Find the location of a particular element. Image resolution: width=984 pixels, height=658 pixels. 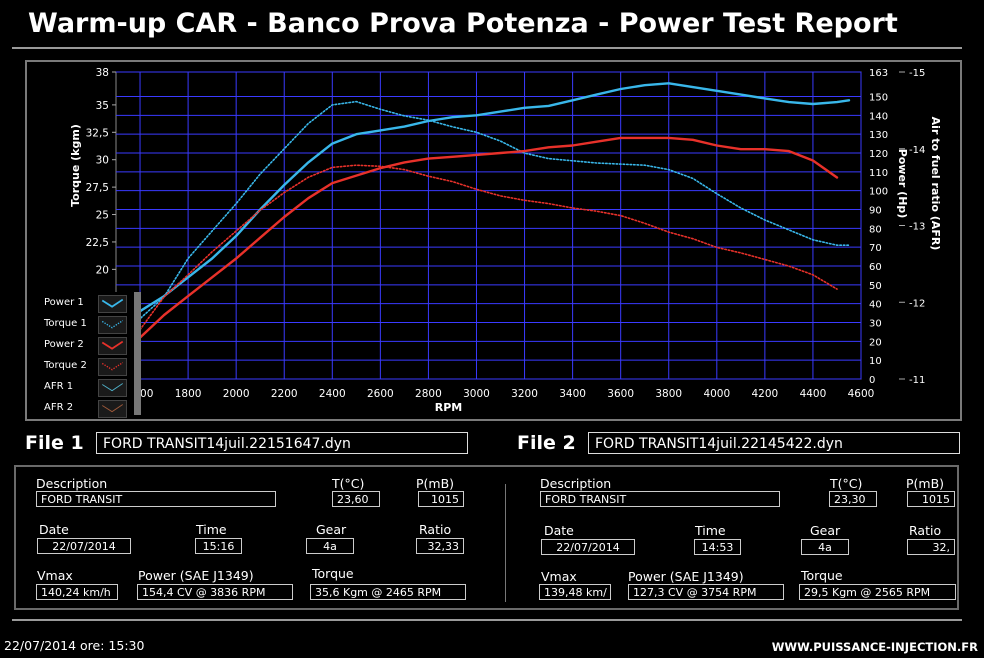

power-tick-label: 40 is located at coordinates (875, 305).